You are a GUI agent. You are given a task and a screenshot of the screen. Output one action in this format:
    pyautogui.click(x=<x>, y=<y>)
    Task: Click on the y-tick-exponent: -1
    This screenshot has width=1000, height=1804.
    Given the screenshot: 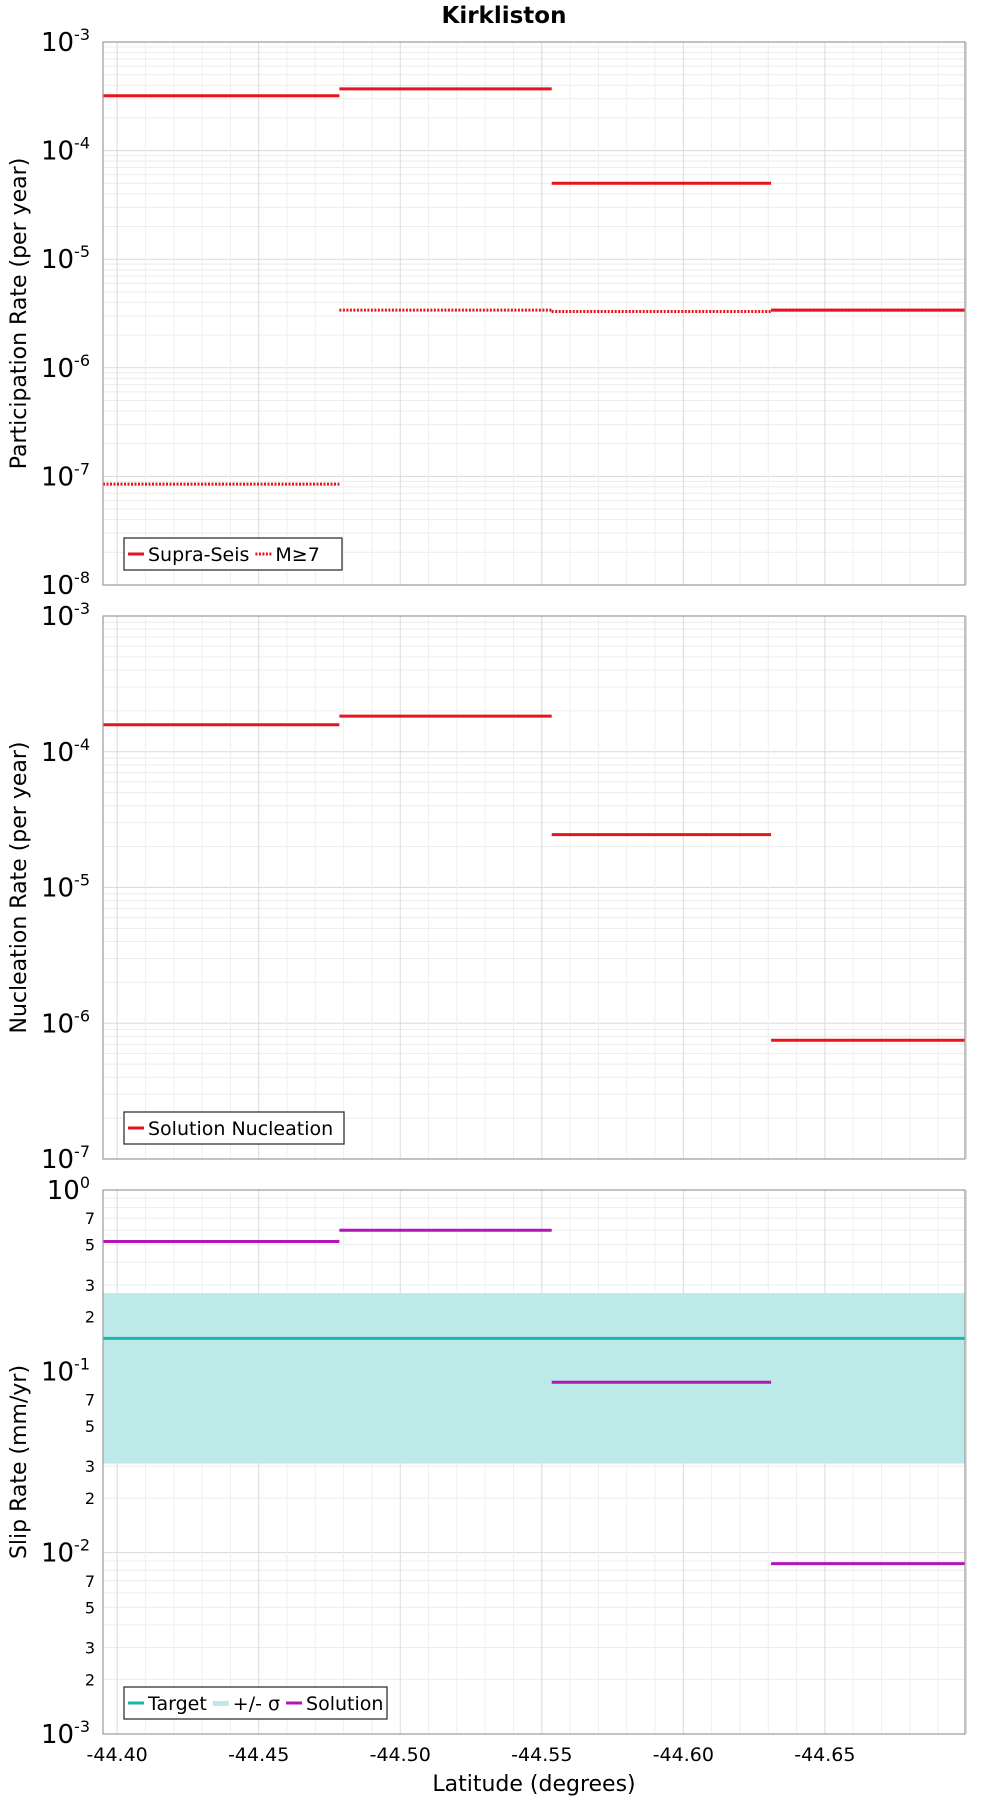 What is the action you would take?
    pyautogui.click(x=82, y=1363)
    